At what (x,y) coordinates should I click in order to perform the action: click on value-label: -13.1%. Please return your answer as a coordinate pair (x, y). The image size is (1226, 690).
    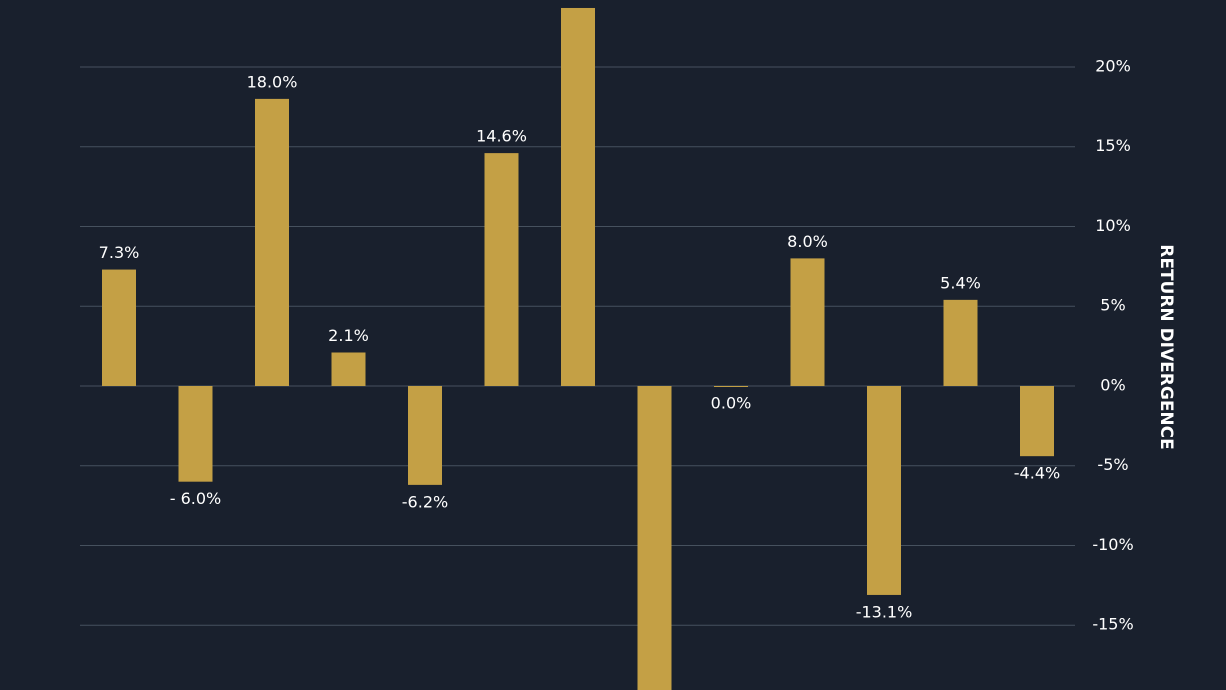
    Looking at the image, I should click on (884, 611).